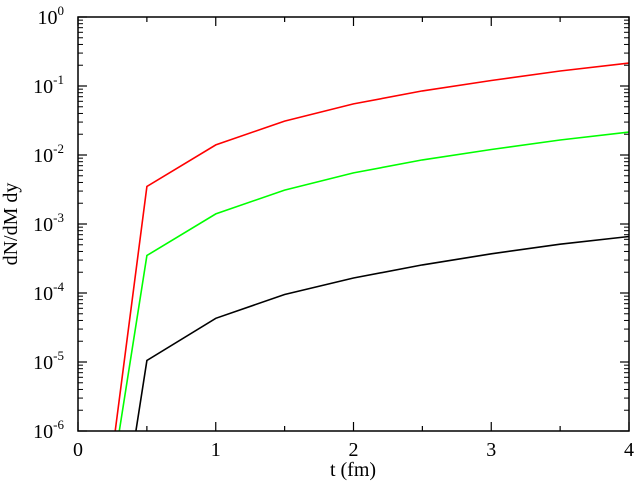  Describe the element at coordinates (48, 430) in the screenshot. I see `y-tick-label: 10⁻⁶` at that location.